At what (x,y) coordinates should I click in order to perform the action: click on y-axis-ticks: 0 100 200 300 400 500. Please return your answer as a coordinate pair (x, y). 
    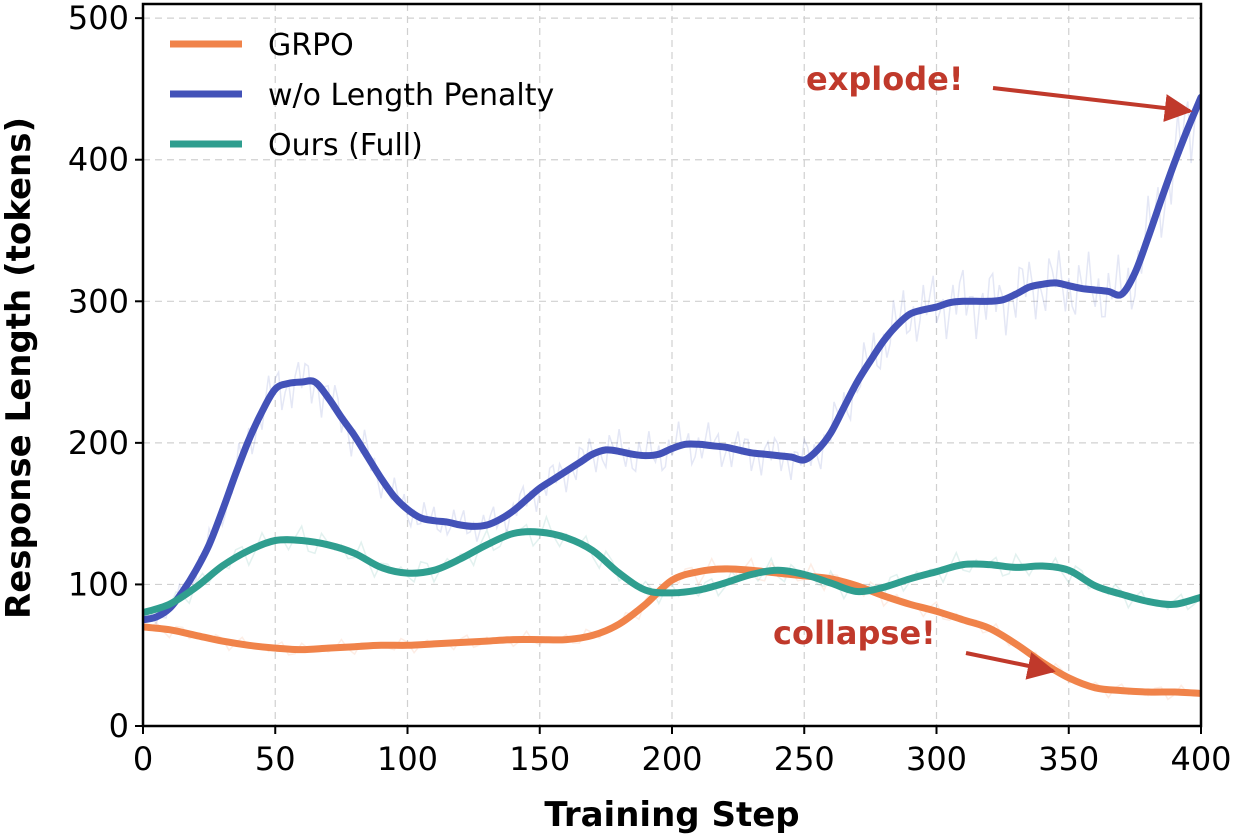
    Looking at the image, I should click on (105, 372).